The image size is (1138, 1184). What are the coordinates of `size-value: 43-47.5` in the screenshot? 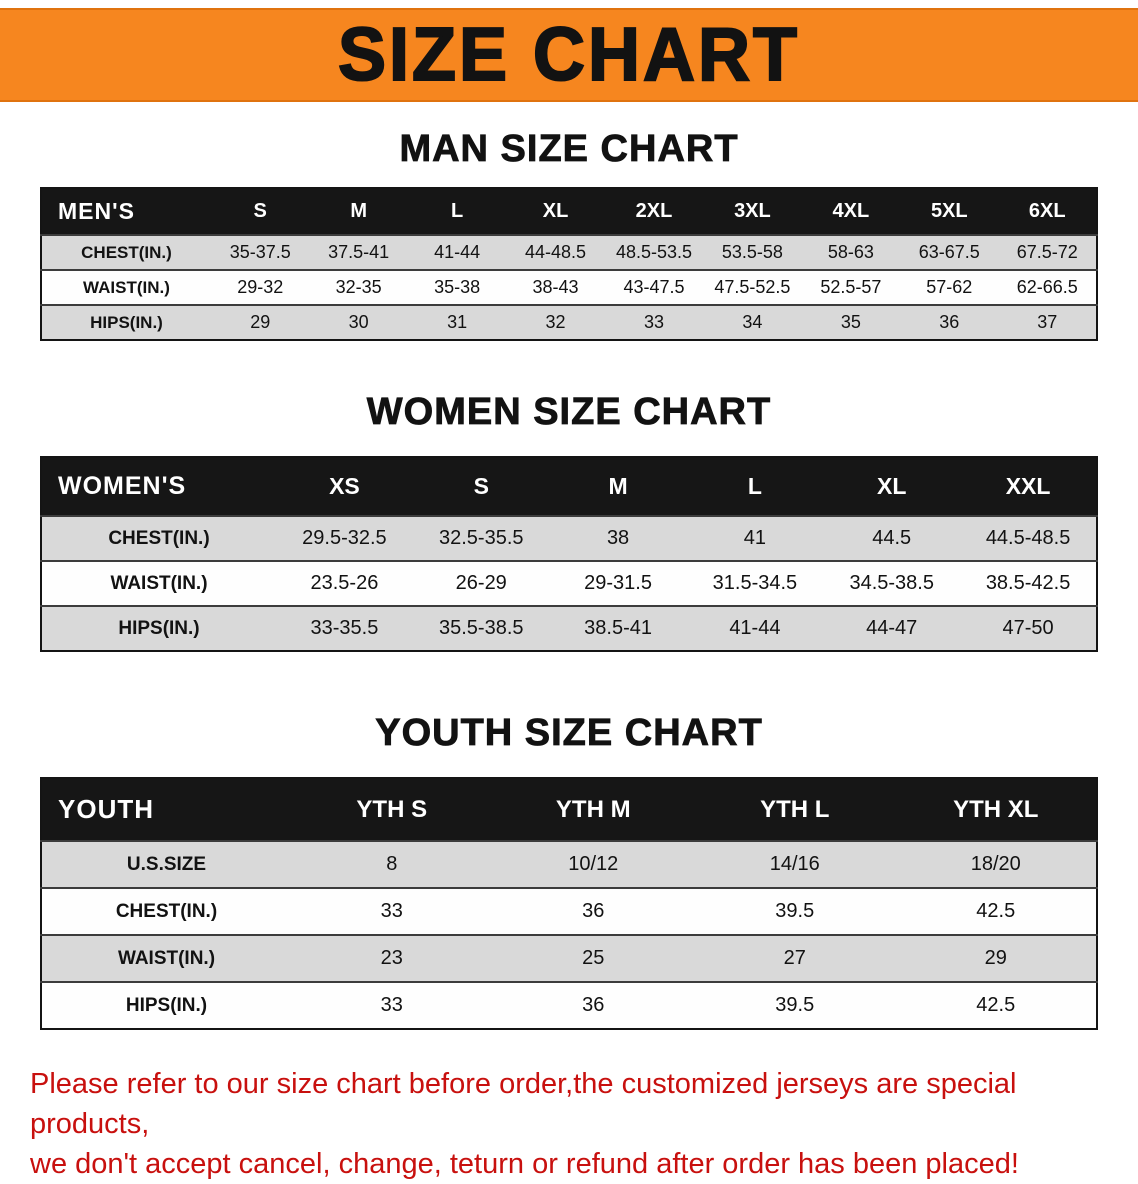 It's located at (654, 287).